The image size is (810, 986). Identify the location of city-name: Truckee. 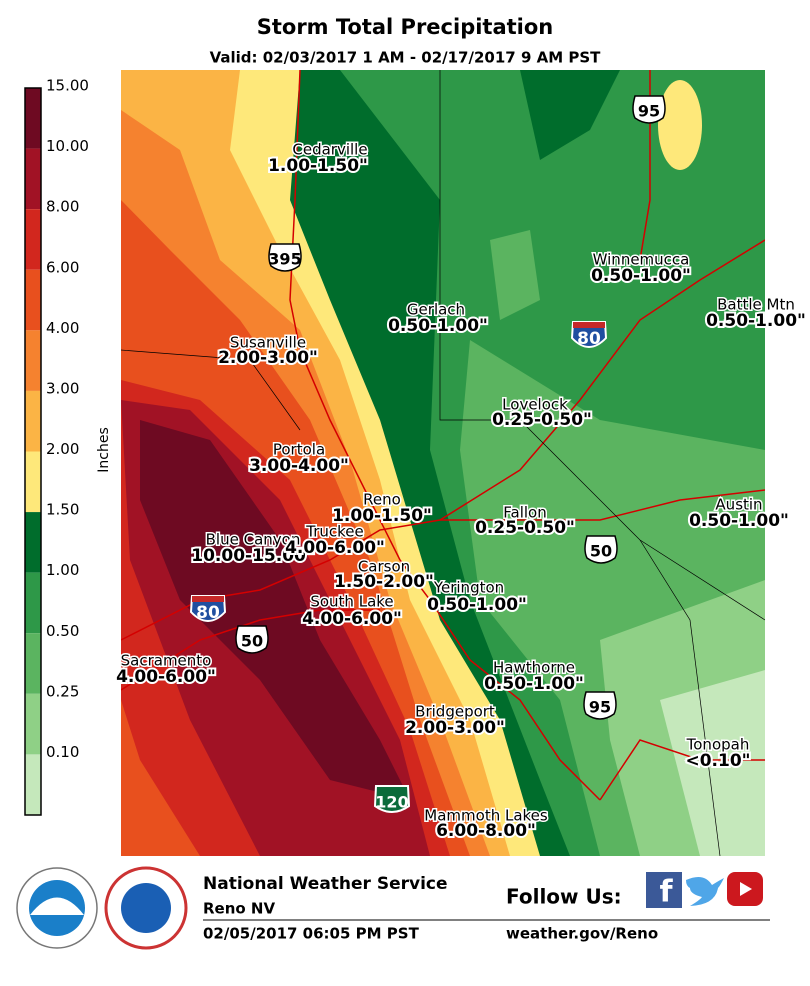
(334, 532).